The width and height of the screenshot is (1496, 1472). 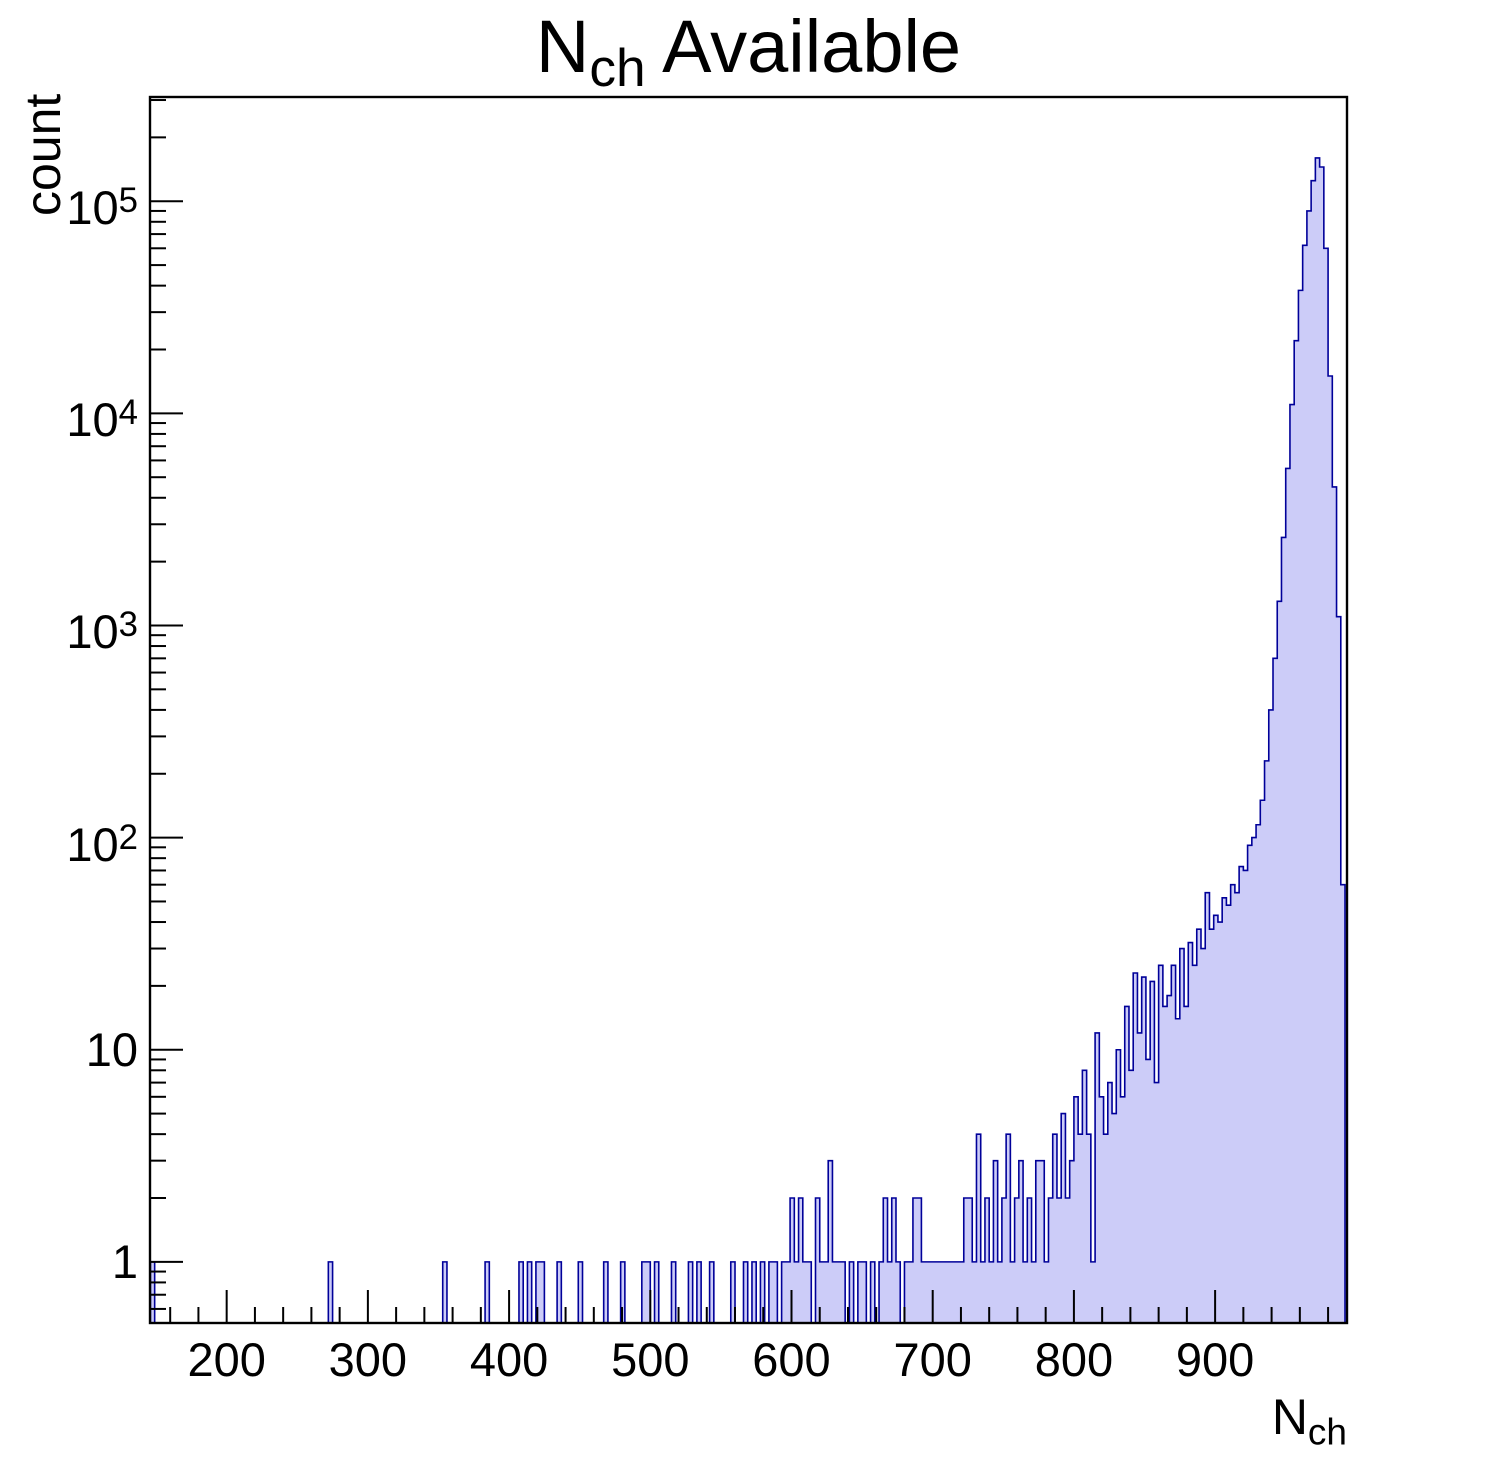 I want to click on x-tick-label: 300, so click(x=368, y=1359).